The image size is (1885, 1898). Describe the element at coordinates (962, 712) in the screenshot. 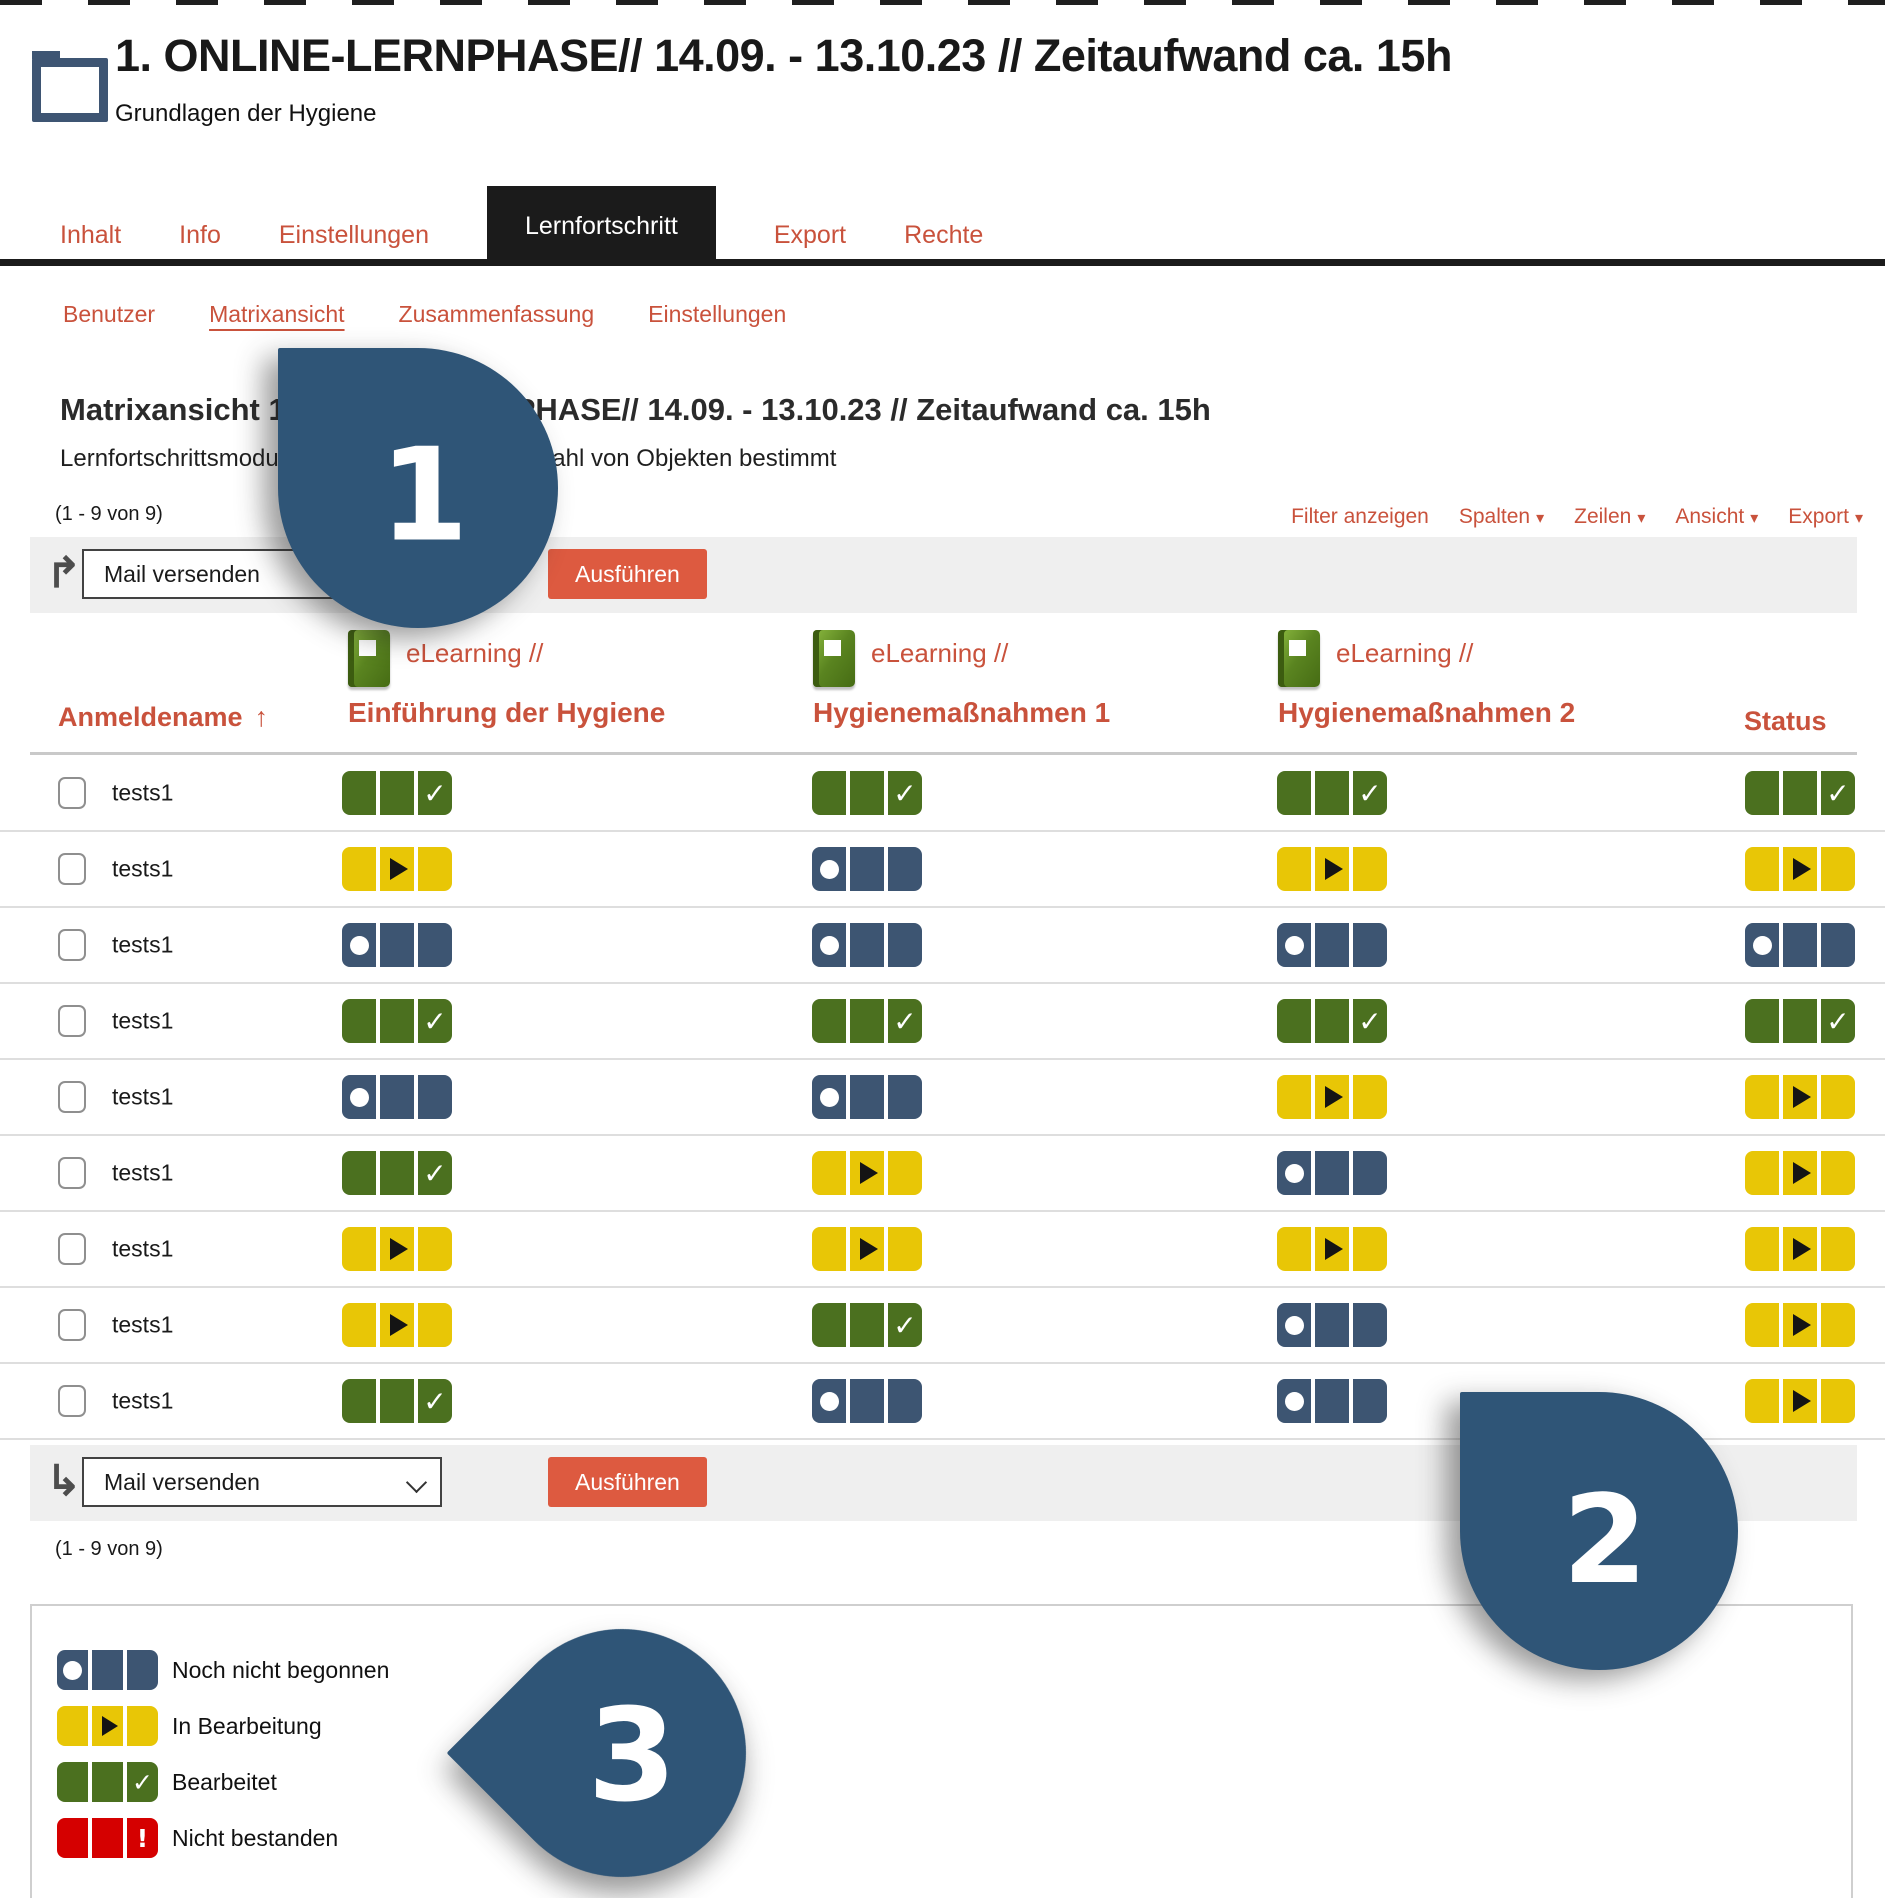

I see `course-name: Hygienemaßnahmen 1` at that location.